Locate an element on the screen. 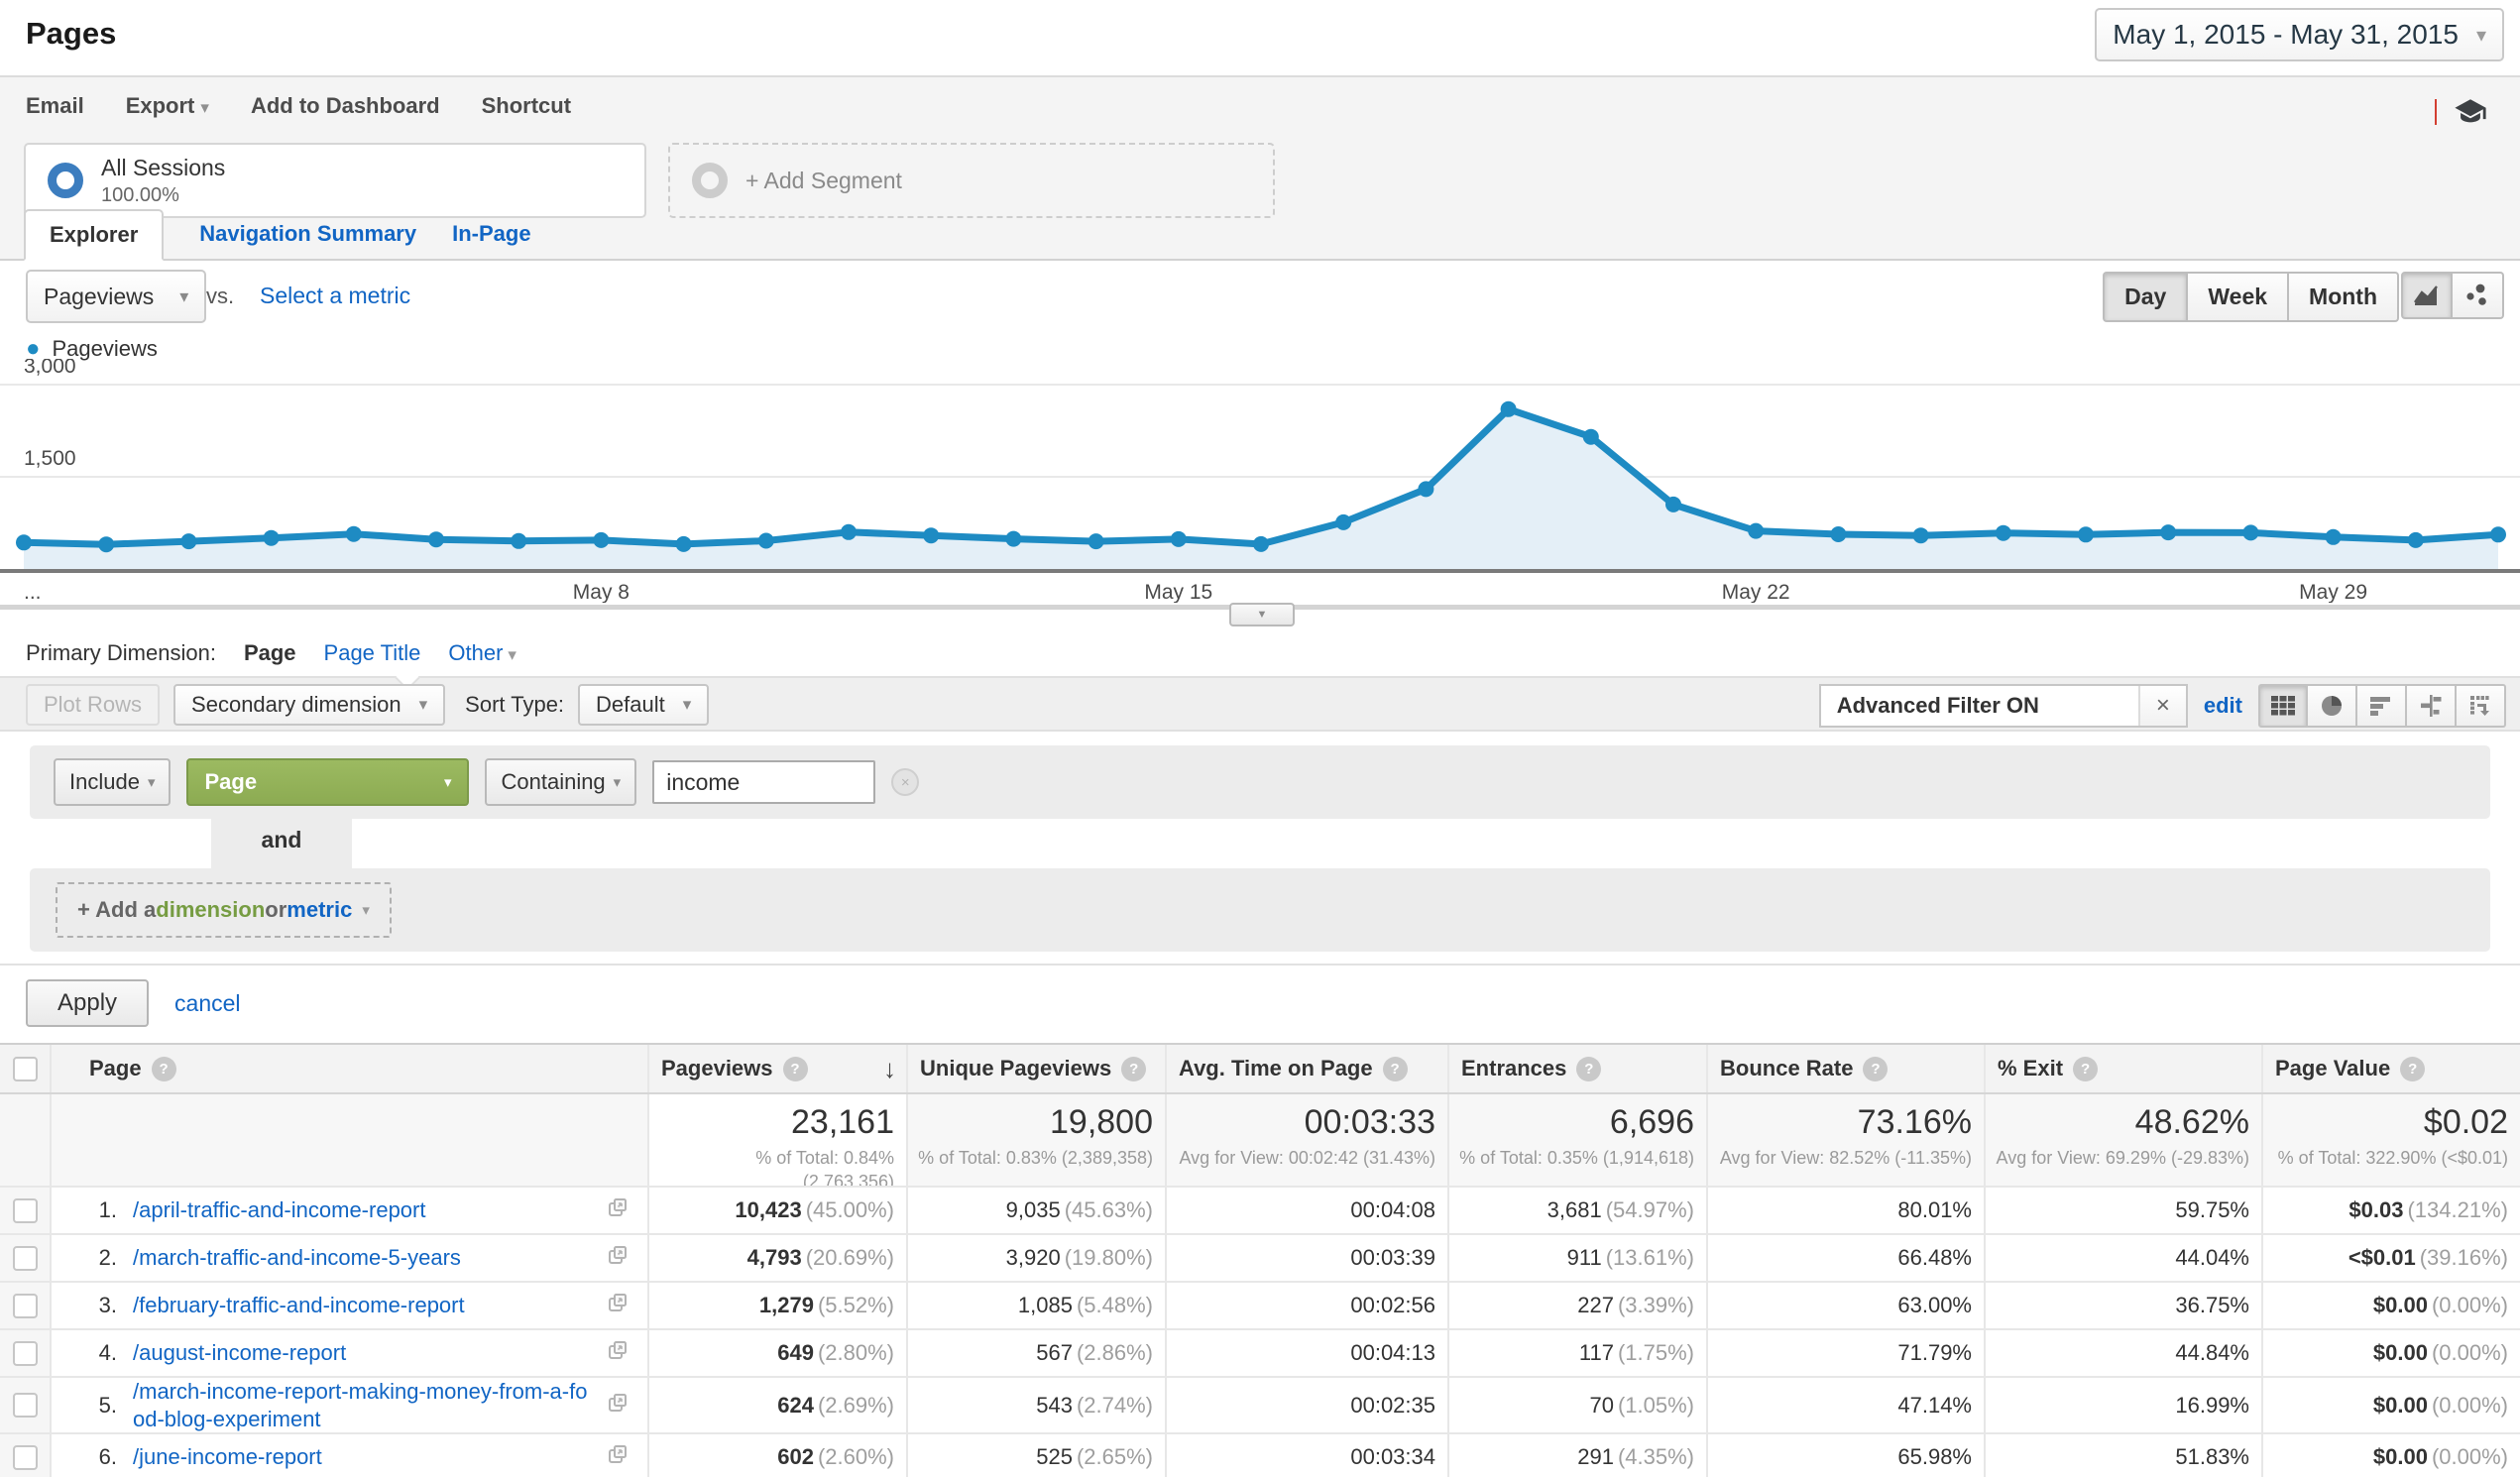  tab-navigation-summary: Navigation Summary is located at coordinates (308, 234).